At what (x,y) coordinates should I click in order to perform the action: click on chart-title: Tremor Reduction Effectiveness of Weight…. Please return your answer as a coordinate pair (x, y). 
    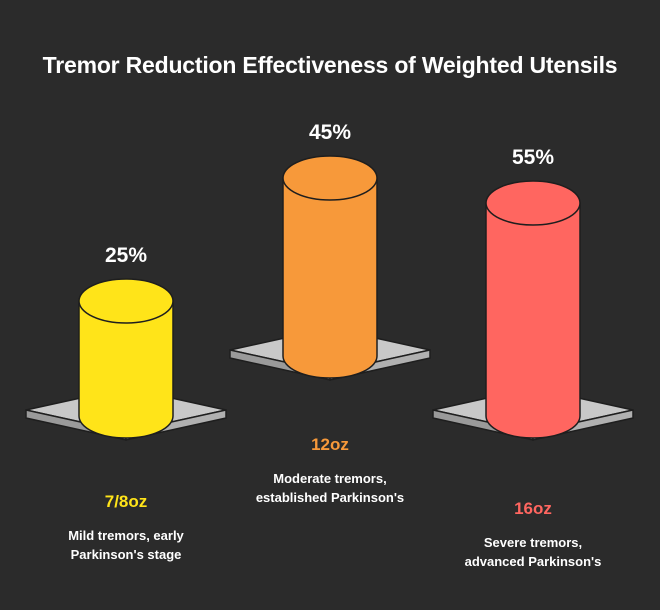
    Looking at the image, I should click on (330, 65).